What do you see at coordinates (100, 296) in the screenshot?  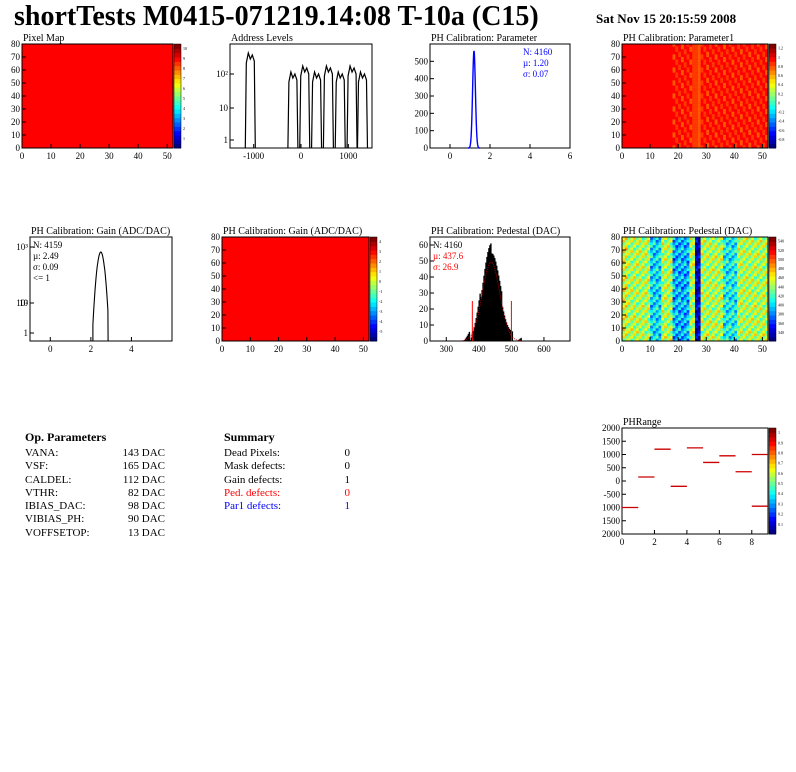 I see `histogram-line` at bounding box center [100, 296].